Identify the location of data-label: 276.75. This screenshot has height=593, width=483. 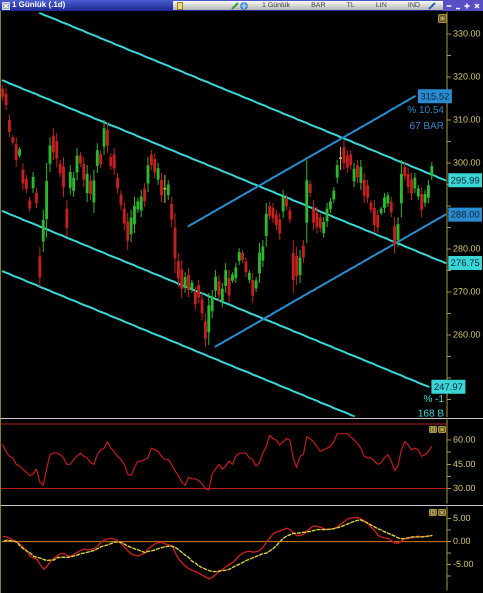
(465, 264).